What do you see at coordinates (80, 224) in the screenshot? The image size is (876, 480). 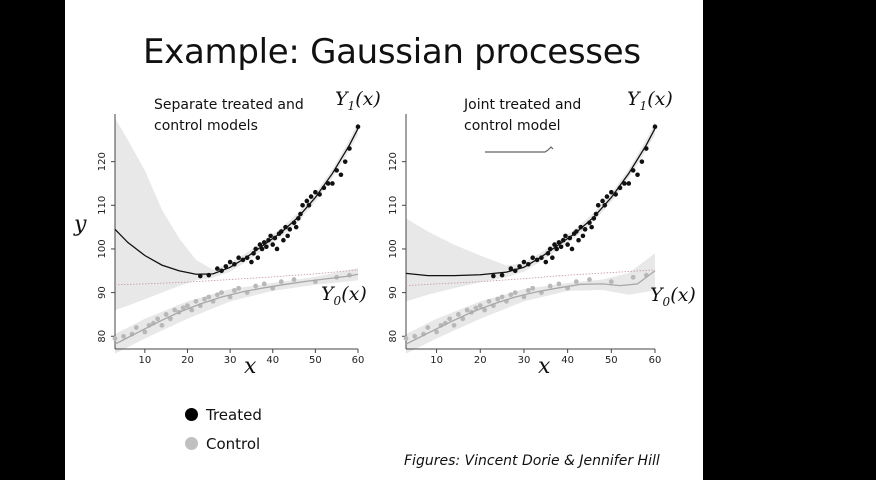 I see `chart-left-ylabel: y` at bounding box center [80, 224].